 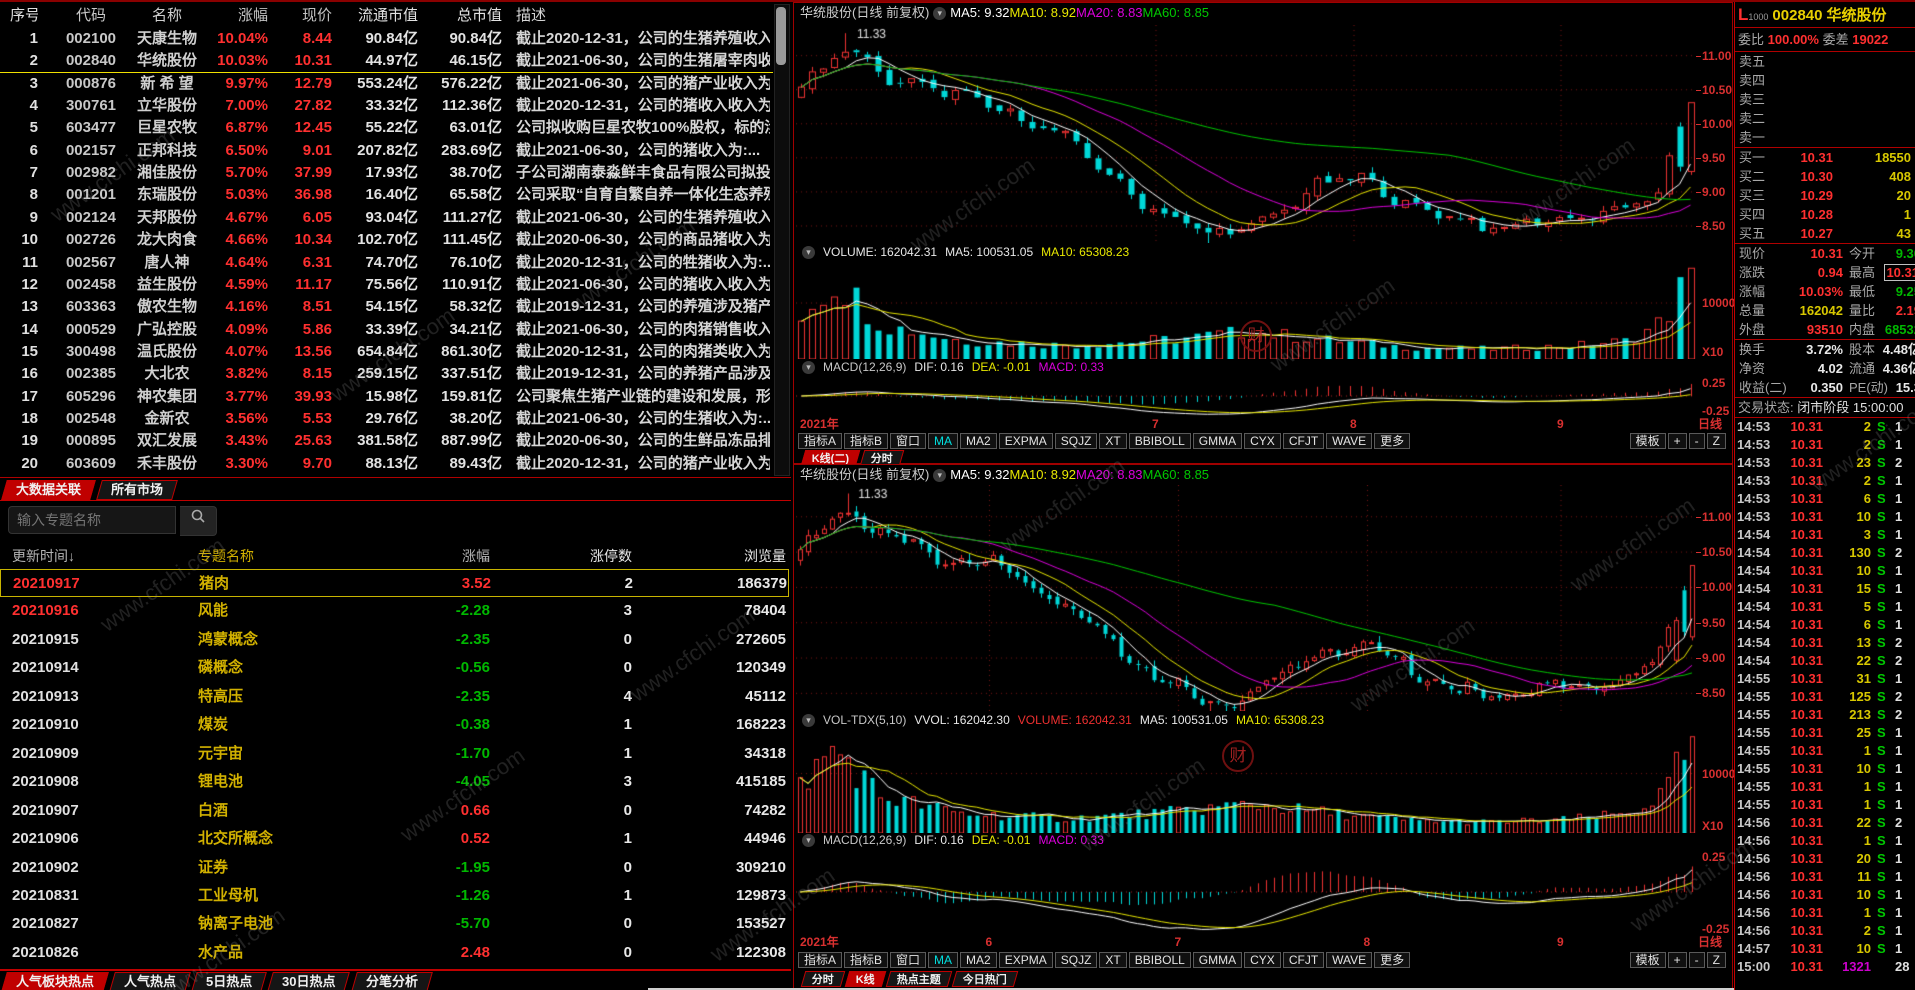 I want to click on chart-tab-今日热门: 今日热门, so click(x=985, y=979).